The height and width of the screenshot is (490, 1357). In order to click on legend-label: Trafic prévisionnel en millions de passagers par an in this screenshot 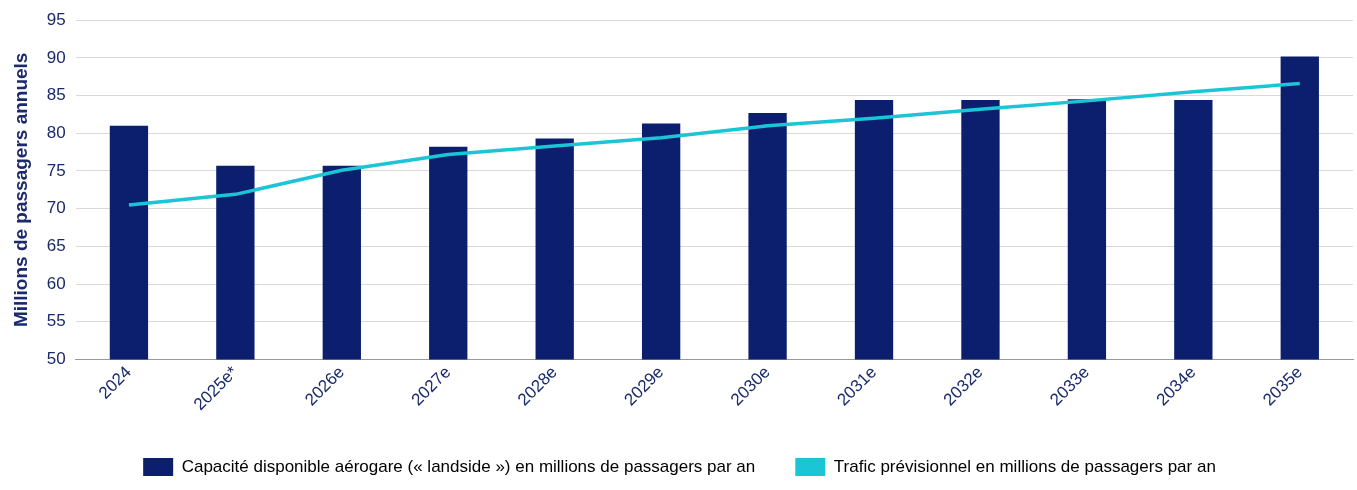, I will do `click(1024, 466)`.